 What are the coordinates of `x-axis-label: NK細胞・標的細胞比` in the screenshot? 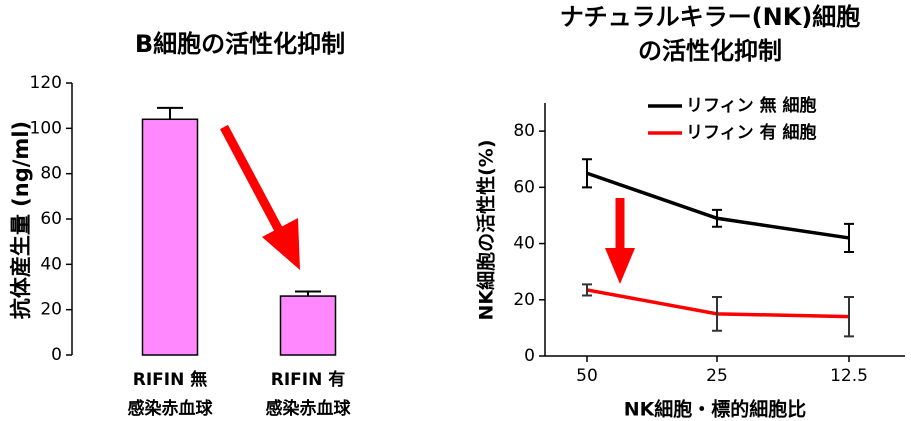 It's located at (715, 409).